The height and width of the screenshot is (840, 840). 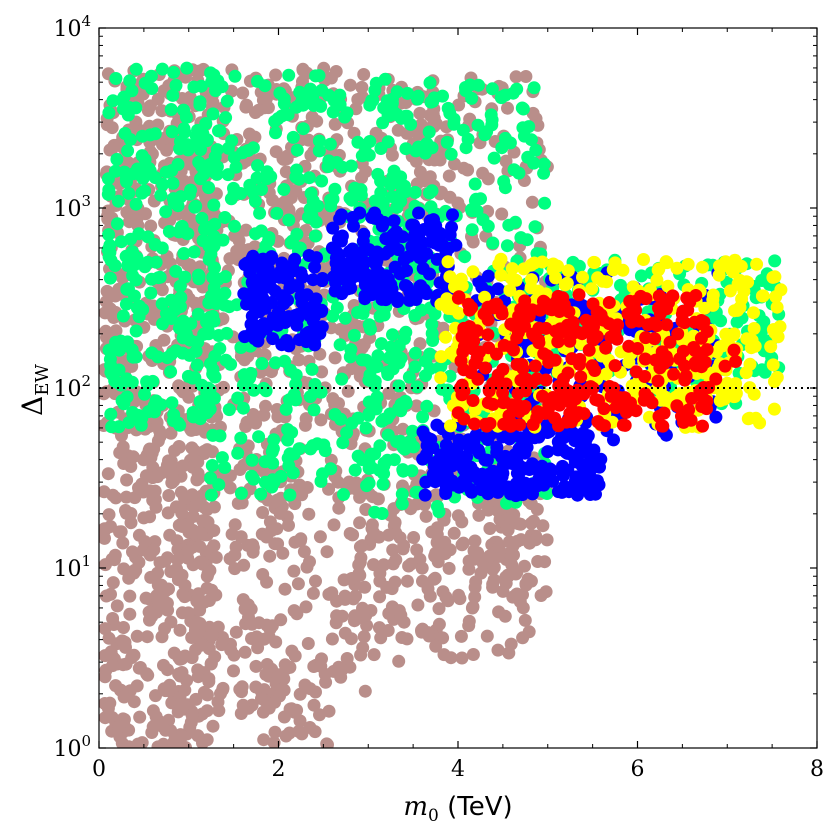 What do you see at coordinates (72, 567) in the screenshot?
I see `y-tick-label: 101` at bounding box center [72, 567].